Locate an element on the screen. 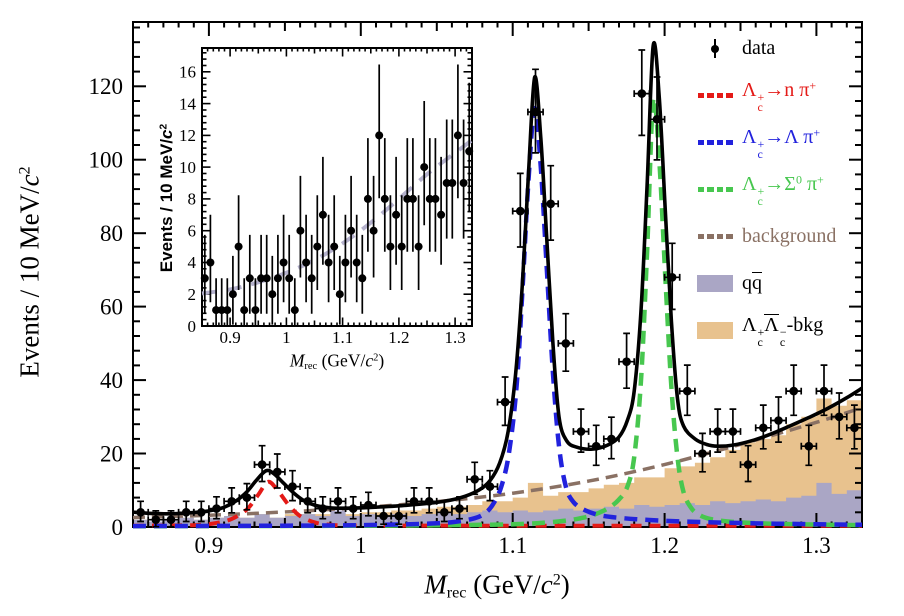  inset-y-axis-title: Events / 10 MeV/c2 is located at coordinates (166, 198).